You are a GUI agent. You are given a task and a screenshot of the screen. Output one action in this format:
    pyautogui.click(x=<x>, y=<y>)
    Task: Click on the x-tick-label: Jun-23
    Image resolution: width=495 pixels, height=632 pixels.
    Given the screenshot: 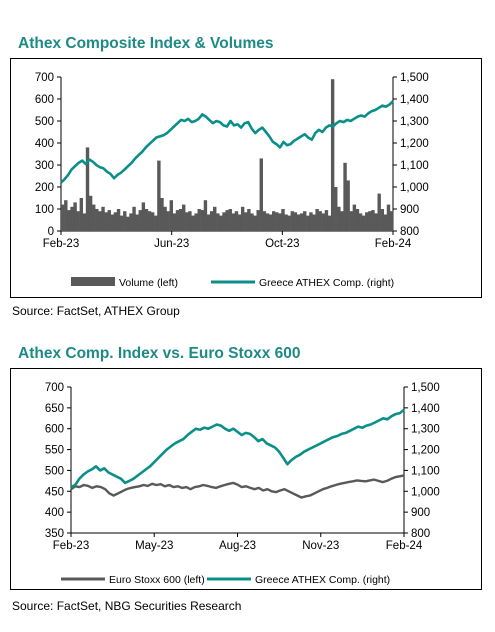 What is the action you would take?
    pyautogui.click(x=171, y=244)
    